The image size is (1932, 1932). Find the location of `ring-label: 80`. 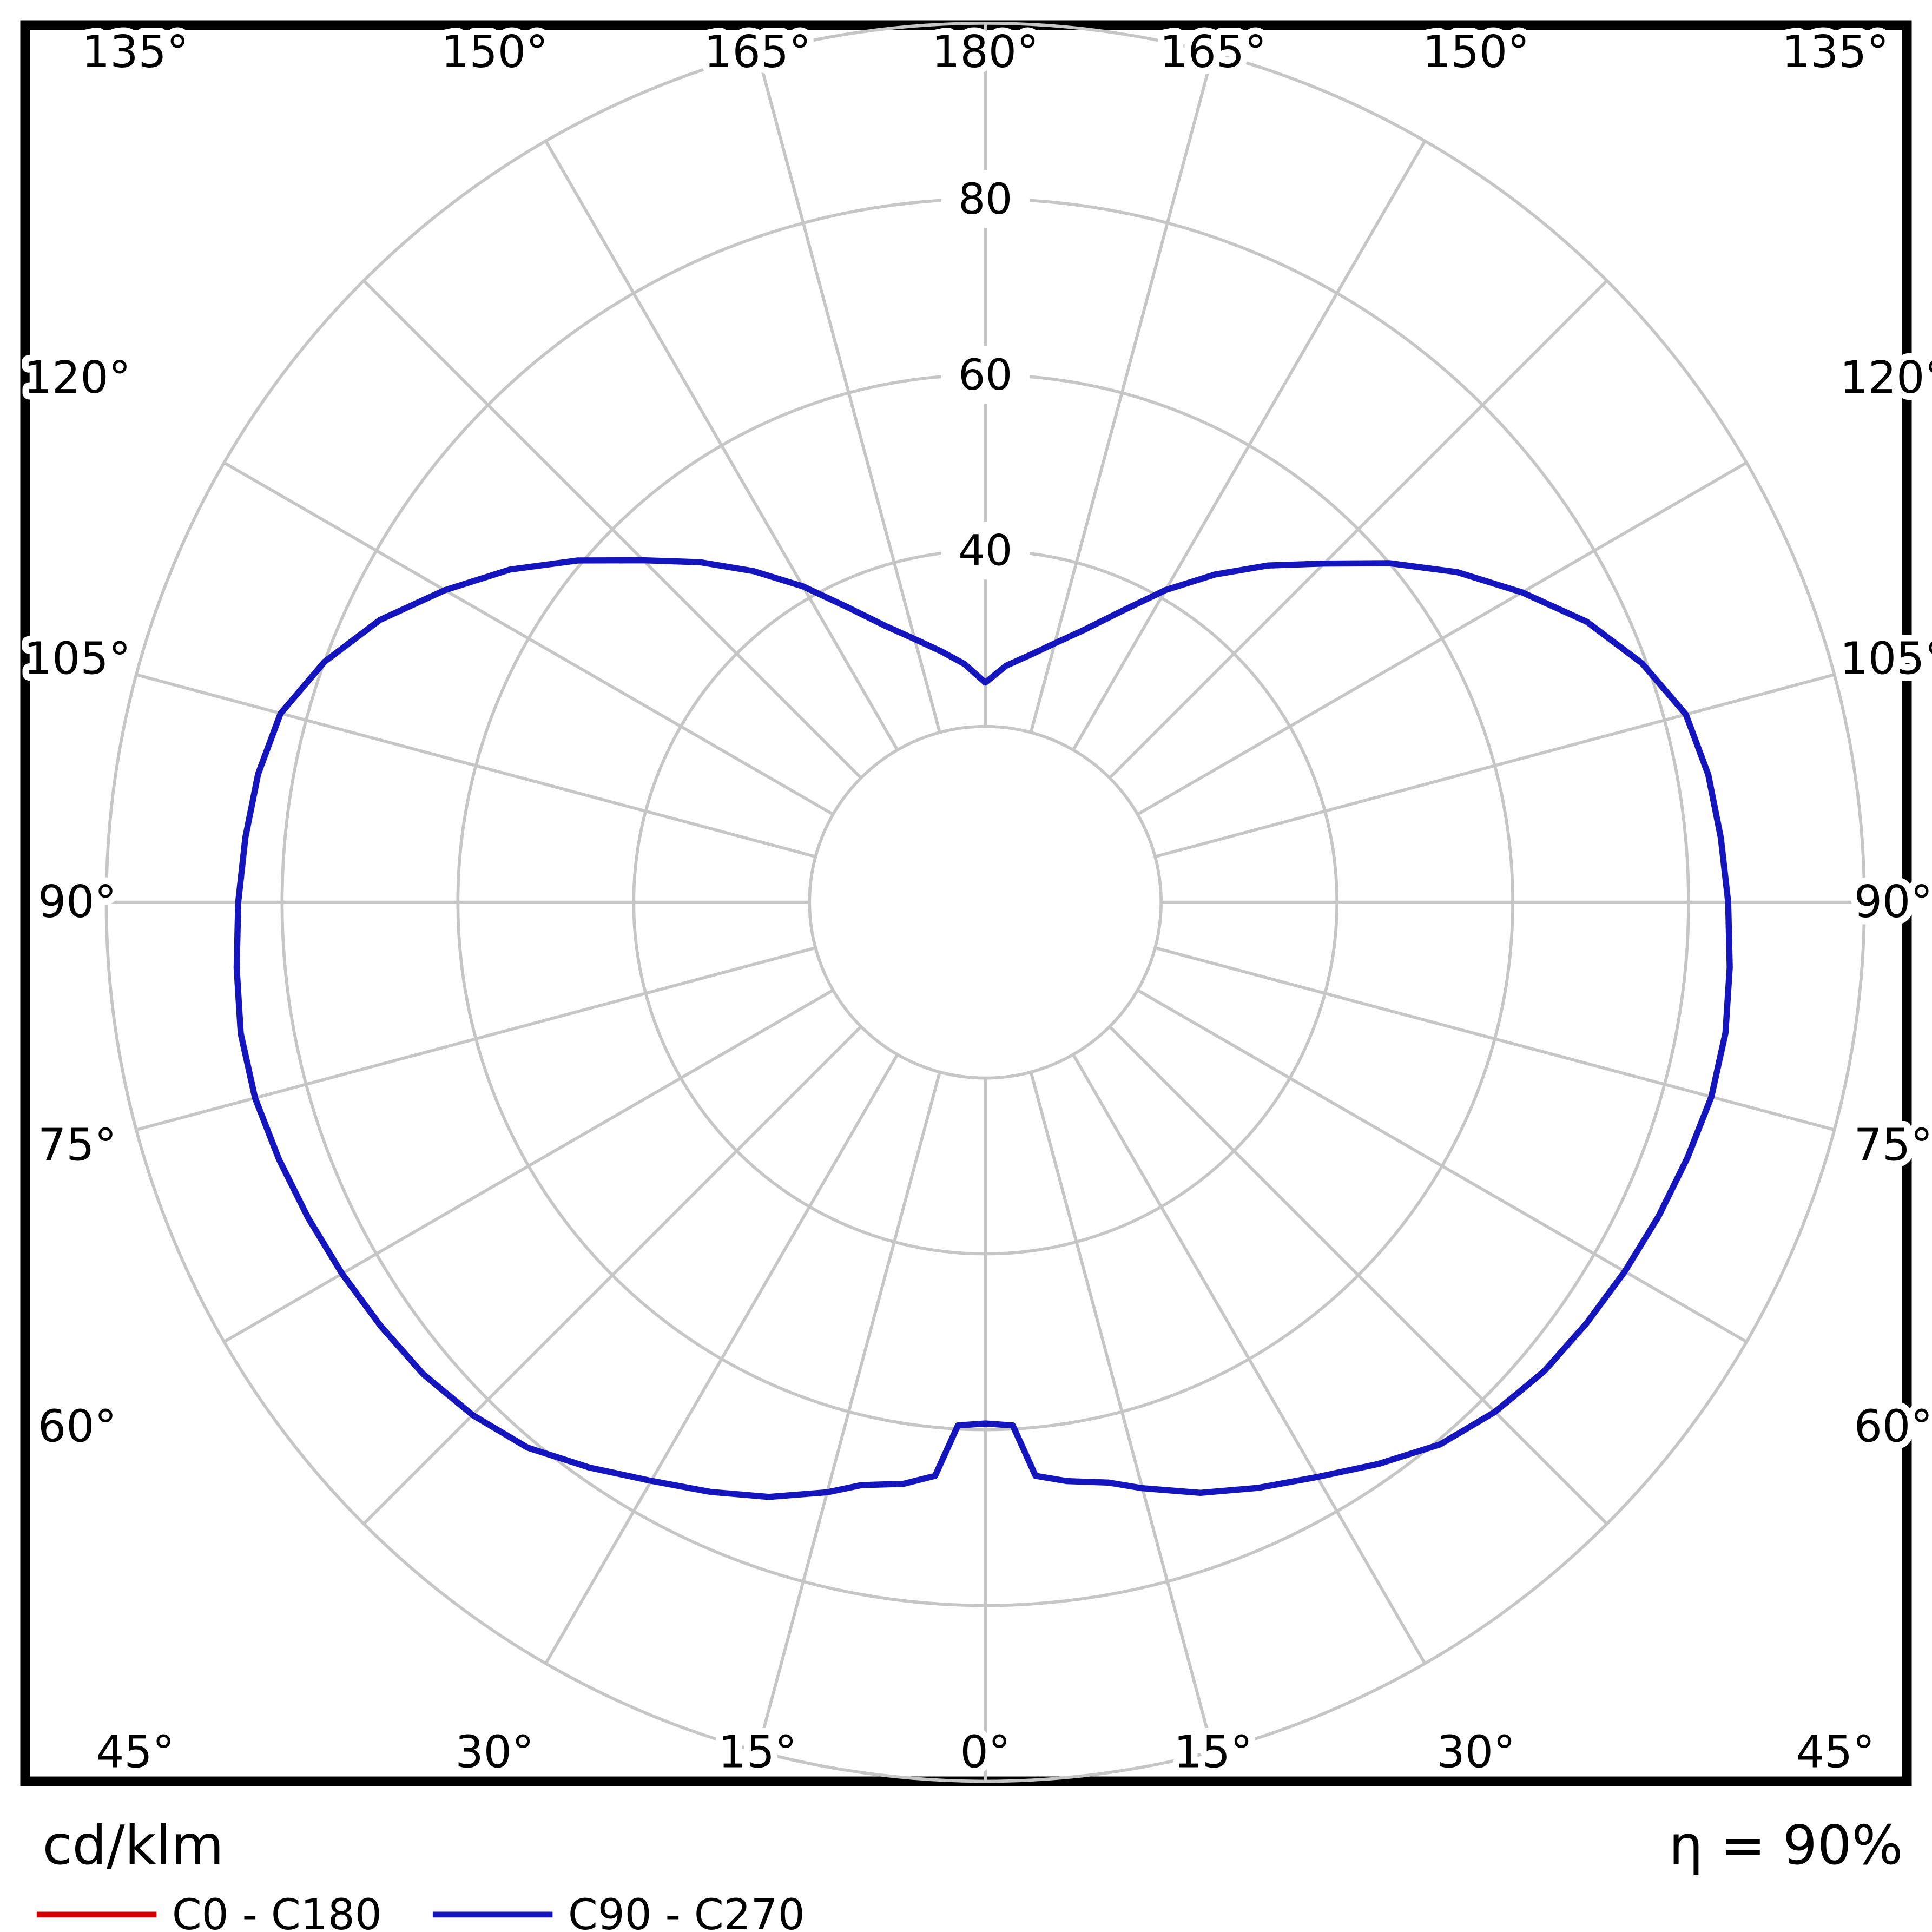

ring-label: 80 is located at coordinates (985, 199).